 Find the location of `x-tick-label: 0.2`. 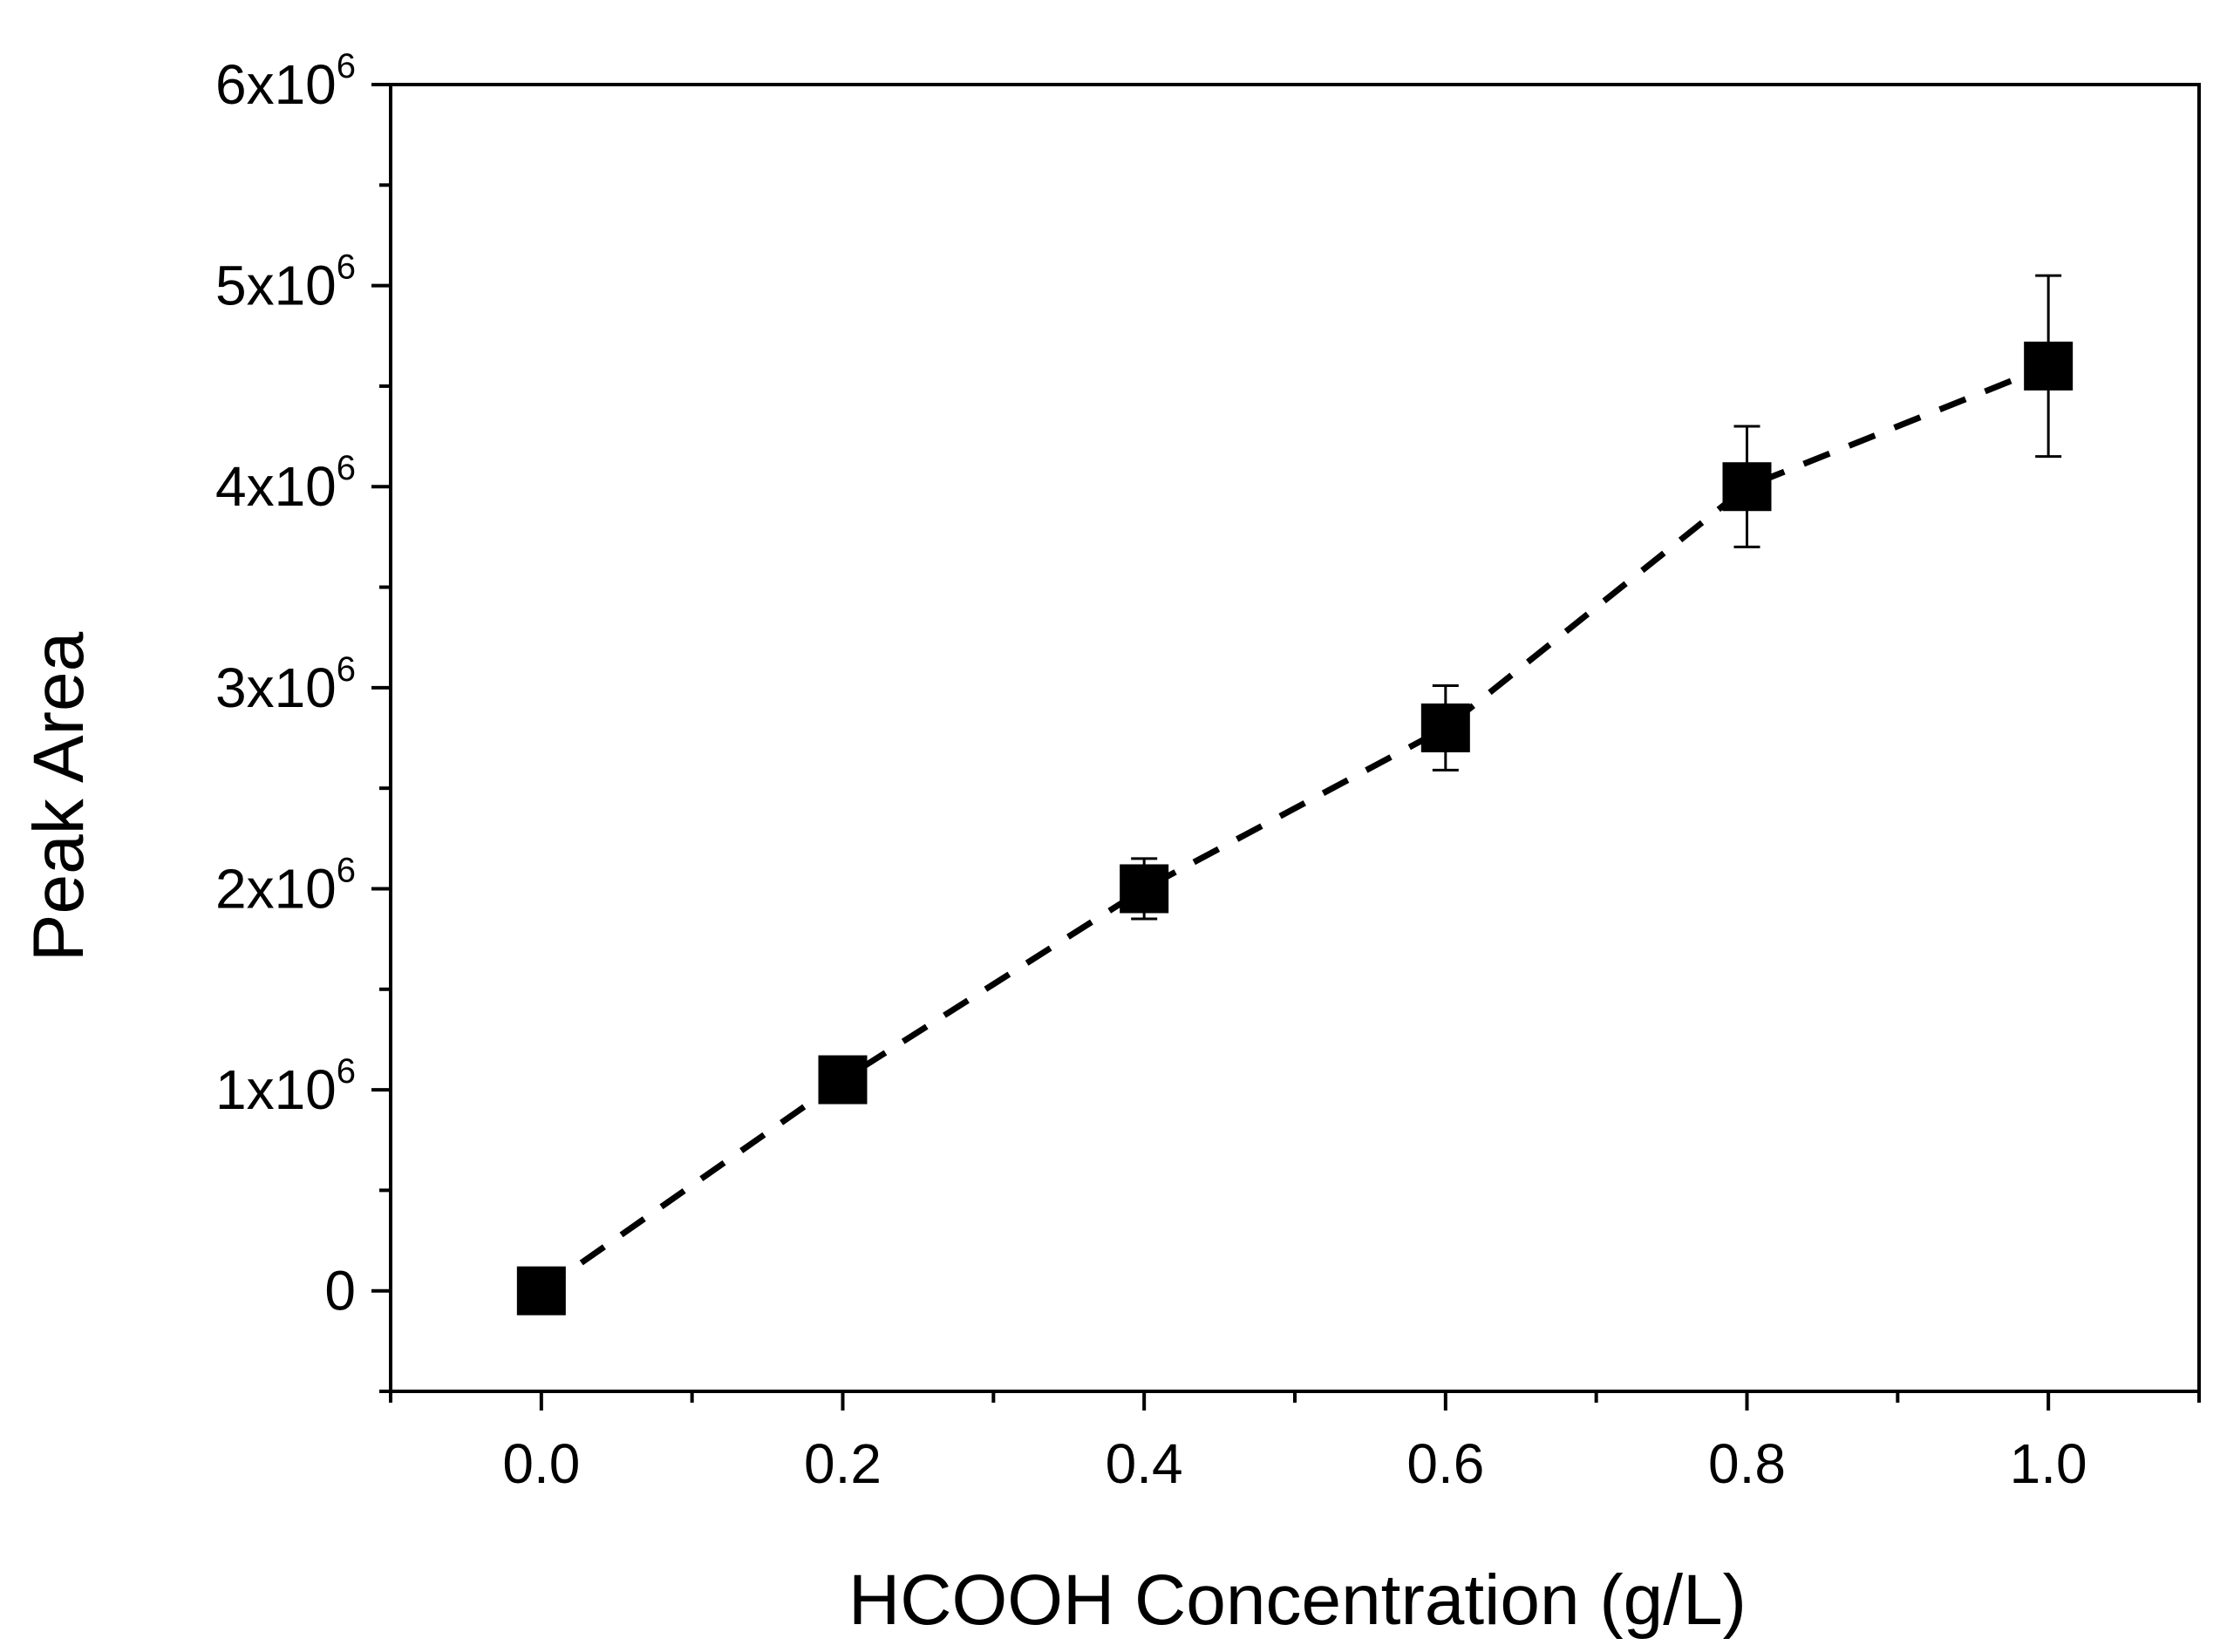

x-tick-label: 0.2 is located at coordinates (843, 1463).